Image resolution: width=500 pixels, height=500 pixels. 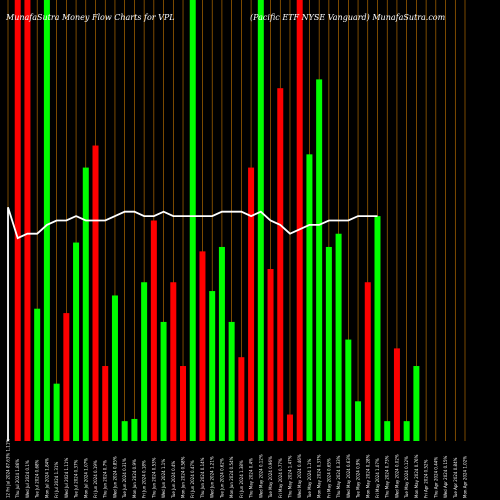 I want to click on x-tick-label: Thu May 2024 0.73%, so click(x=387, y=477).